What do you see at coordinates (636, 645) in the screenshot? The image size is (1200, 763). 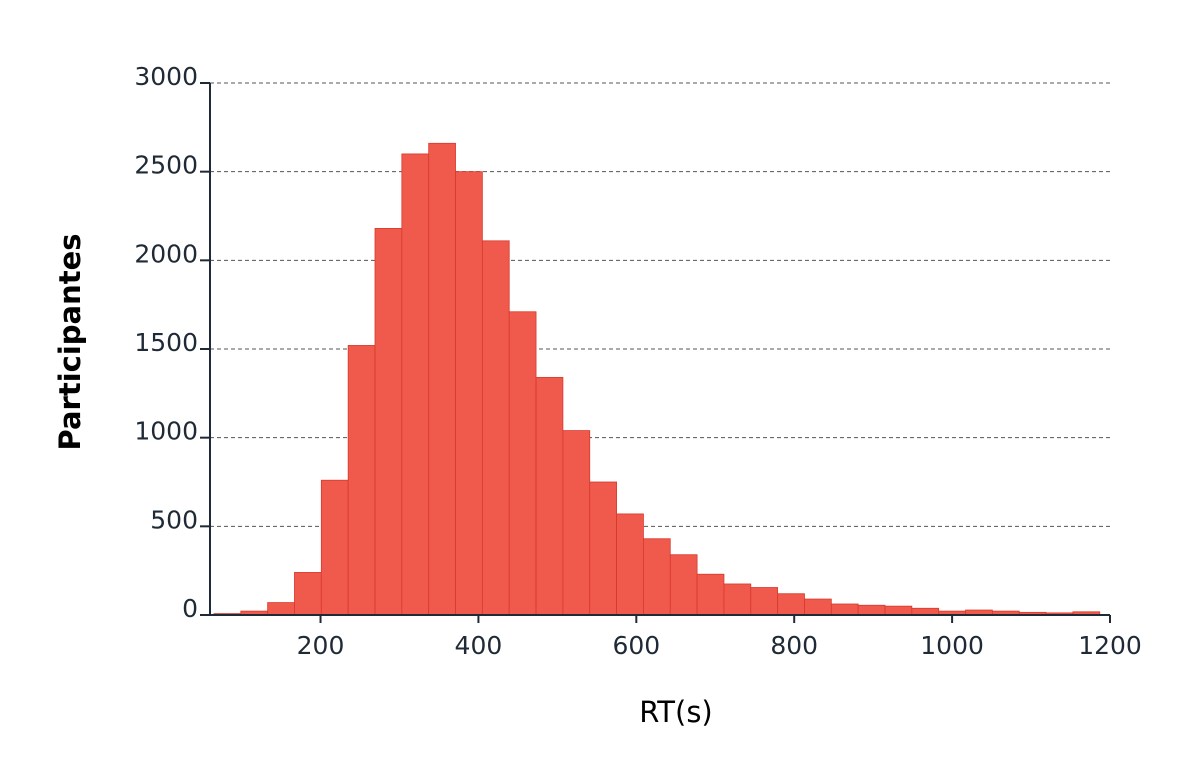 I see `x-tick-label: 600` at bounding box center [636, 645].